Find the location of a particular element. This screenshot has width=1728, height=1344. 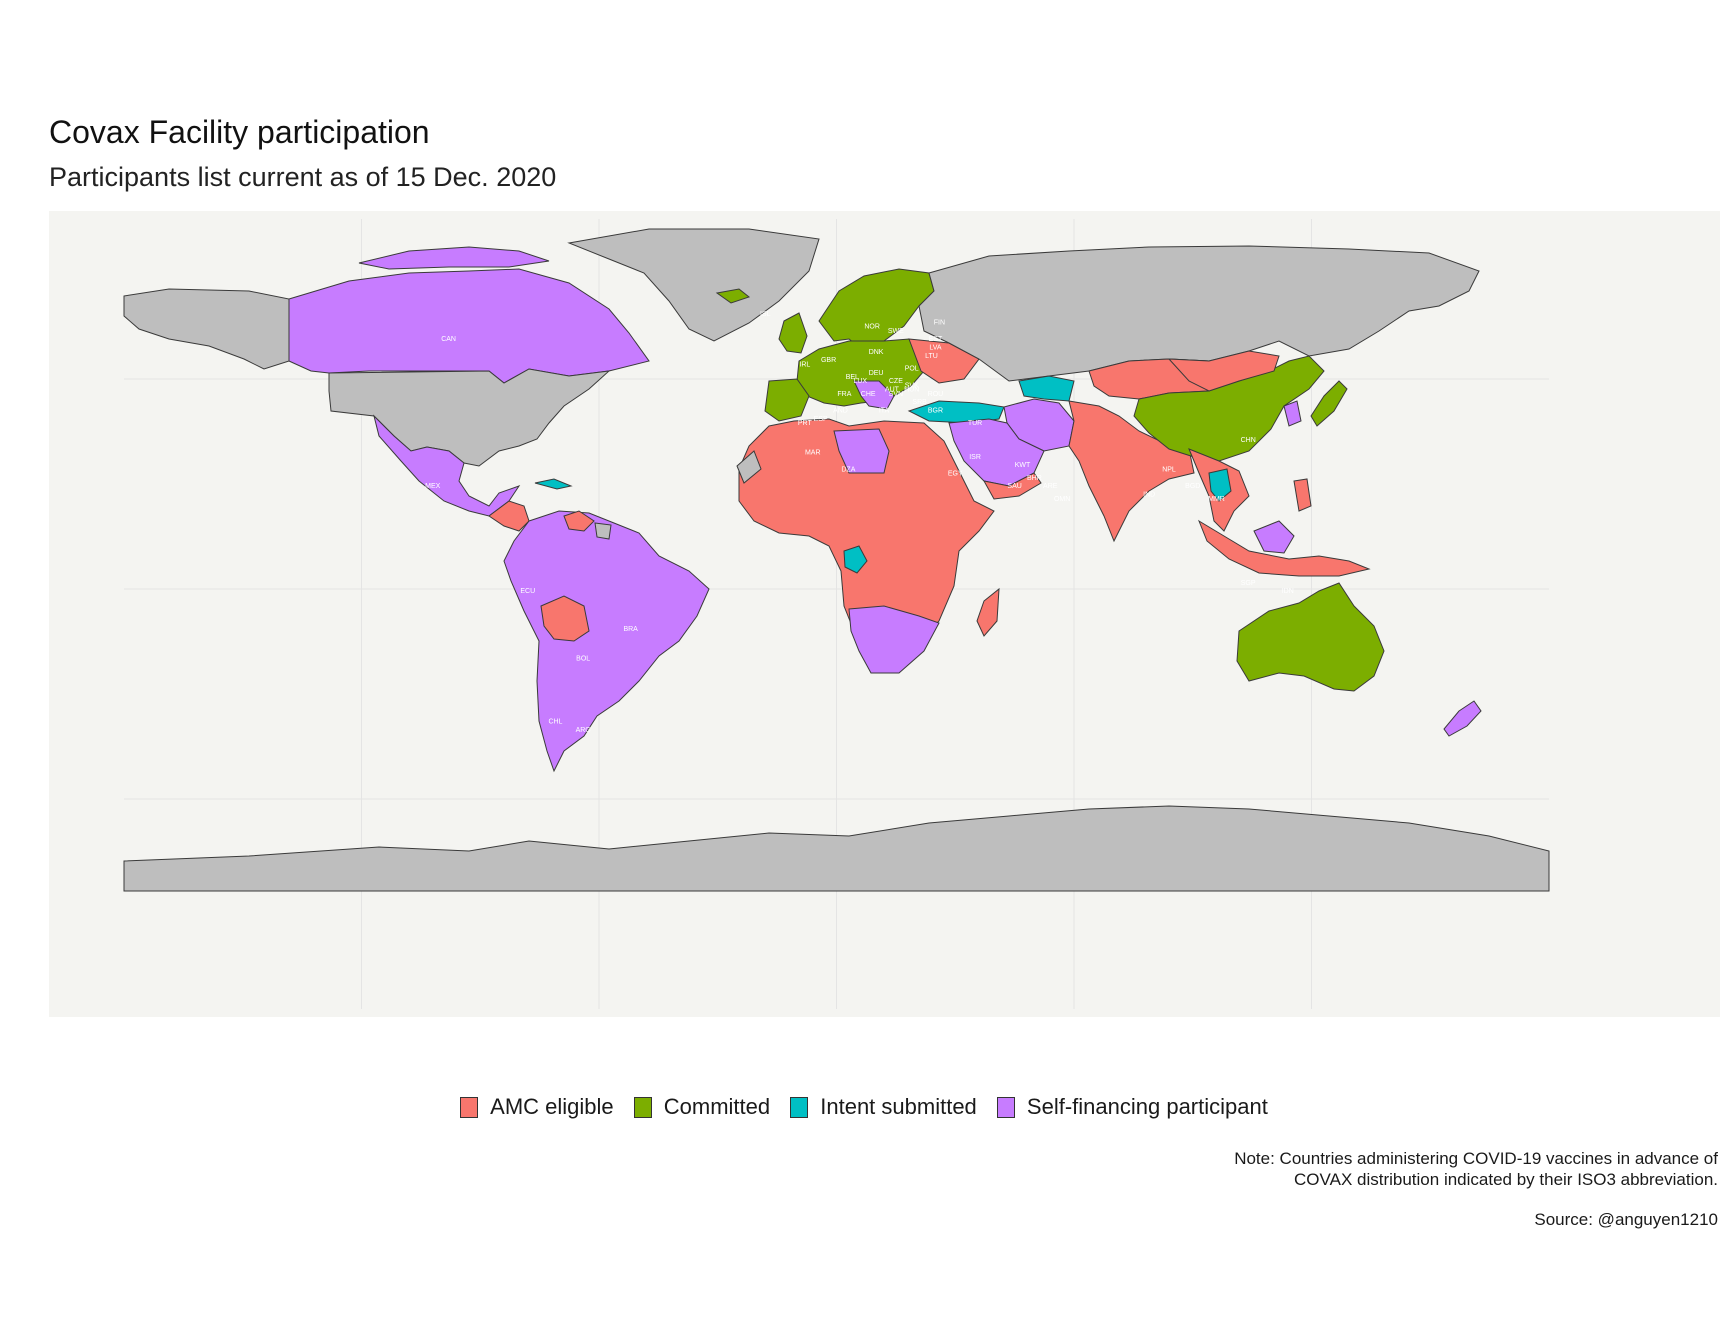

iso-label-bol: BOL is located at coordinates (583, 658).